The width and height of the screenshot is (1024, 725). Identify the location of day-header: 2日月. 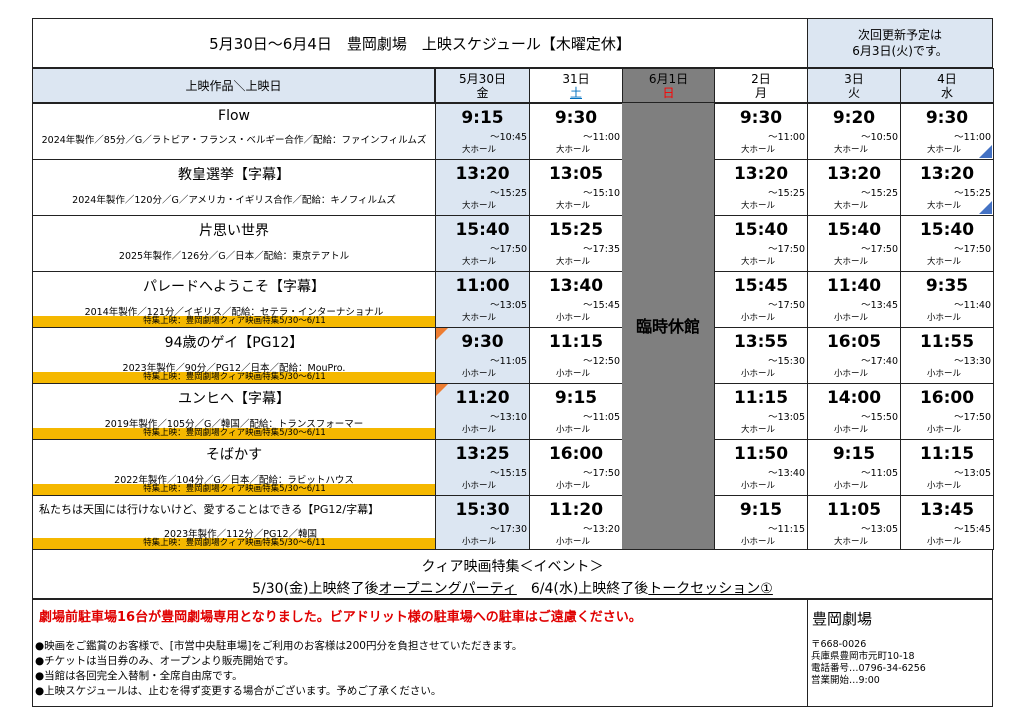
(761, 85).